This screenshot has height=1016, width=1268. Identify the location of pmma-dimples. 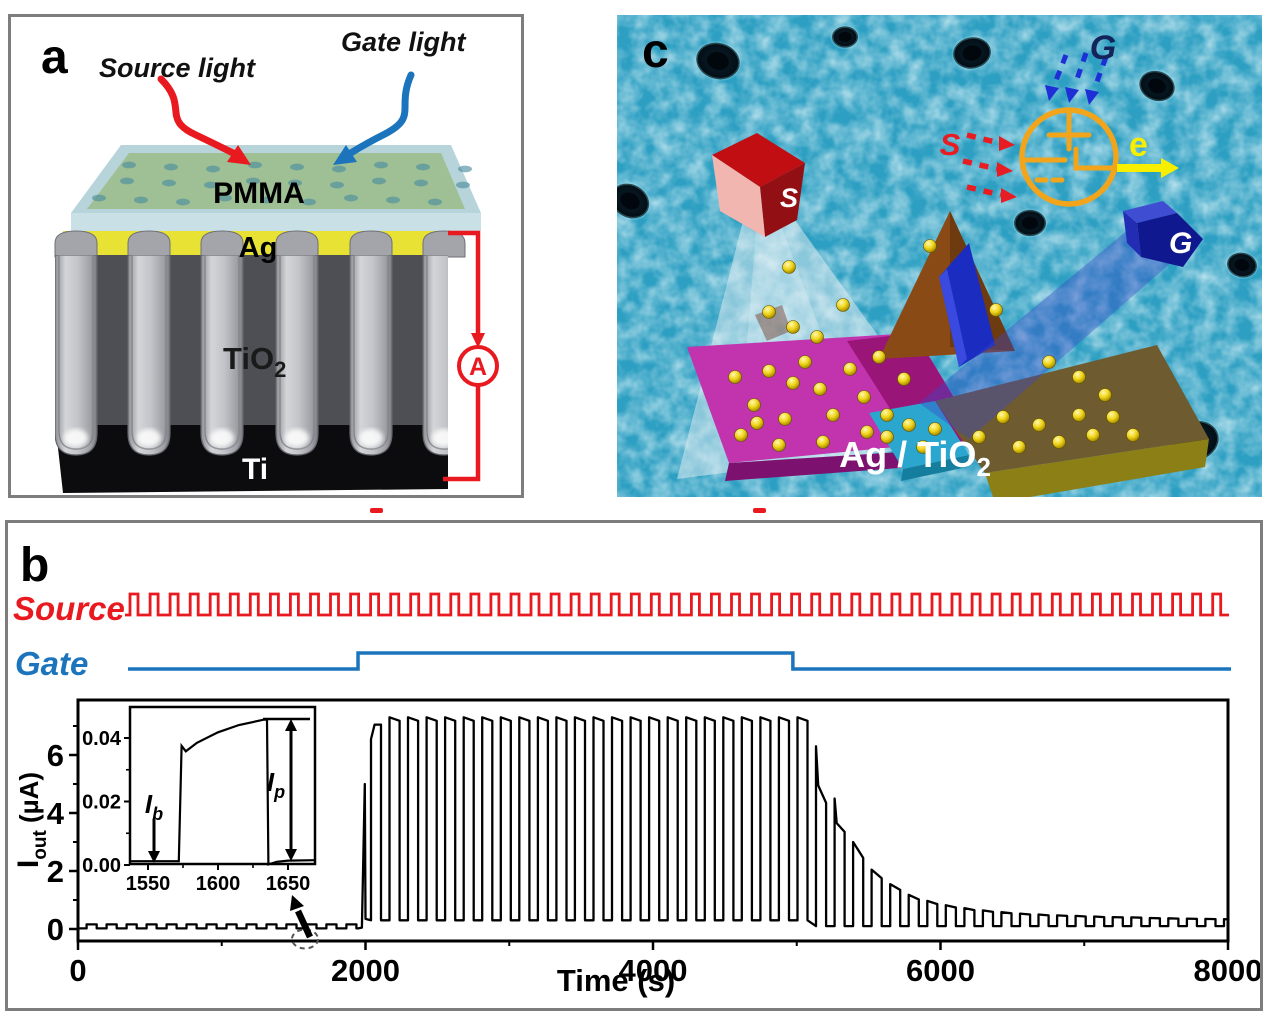
(282, 183).